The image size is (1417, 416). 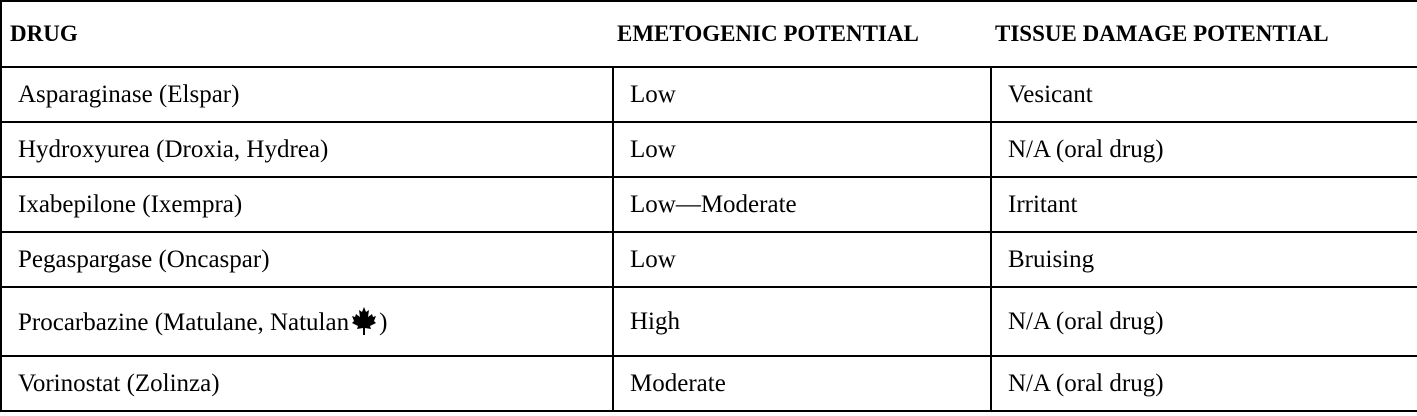 I want to click on table-row: Pegaspargase (Oncaspar) Low Bruising, so click(x=708, y=259).